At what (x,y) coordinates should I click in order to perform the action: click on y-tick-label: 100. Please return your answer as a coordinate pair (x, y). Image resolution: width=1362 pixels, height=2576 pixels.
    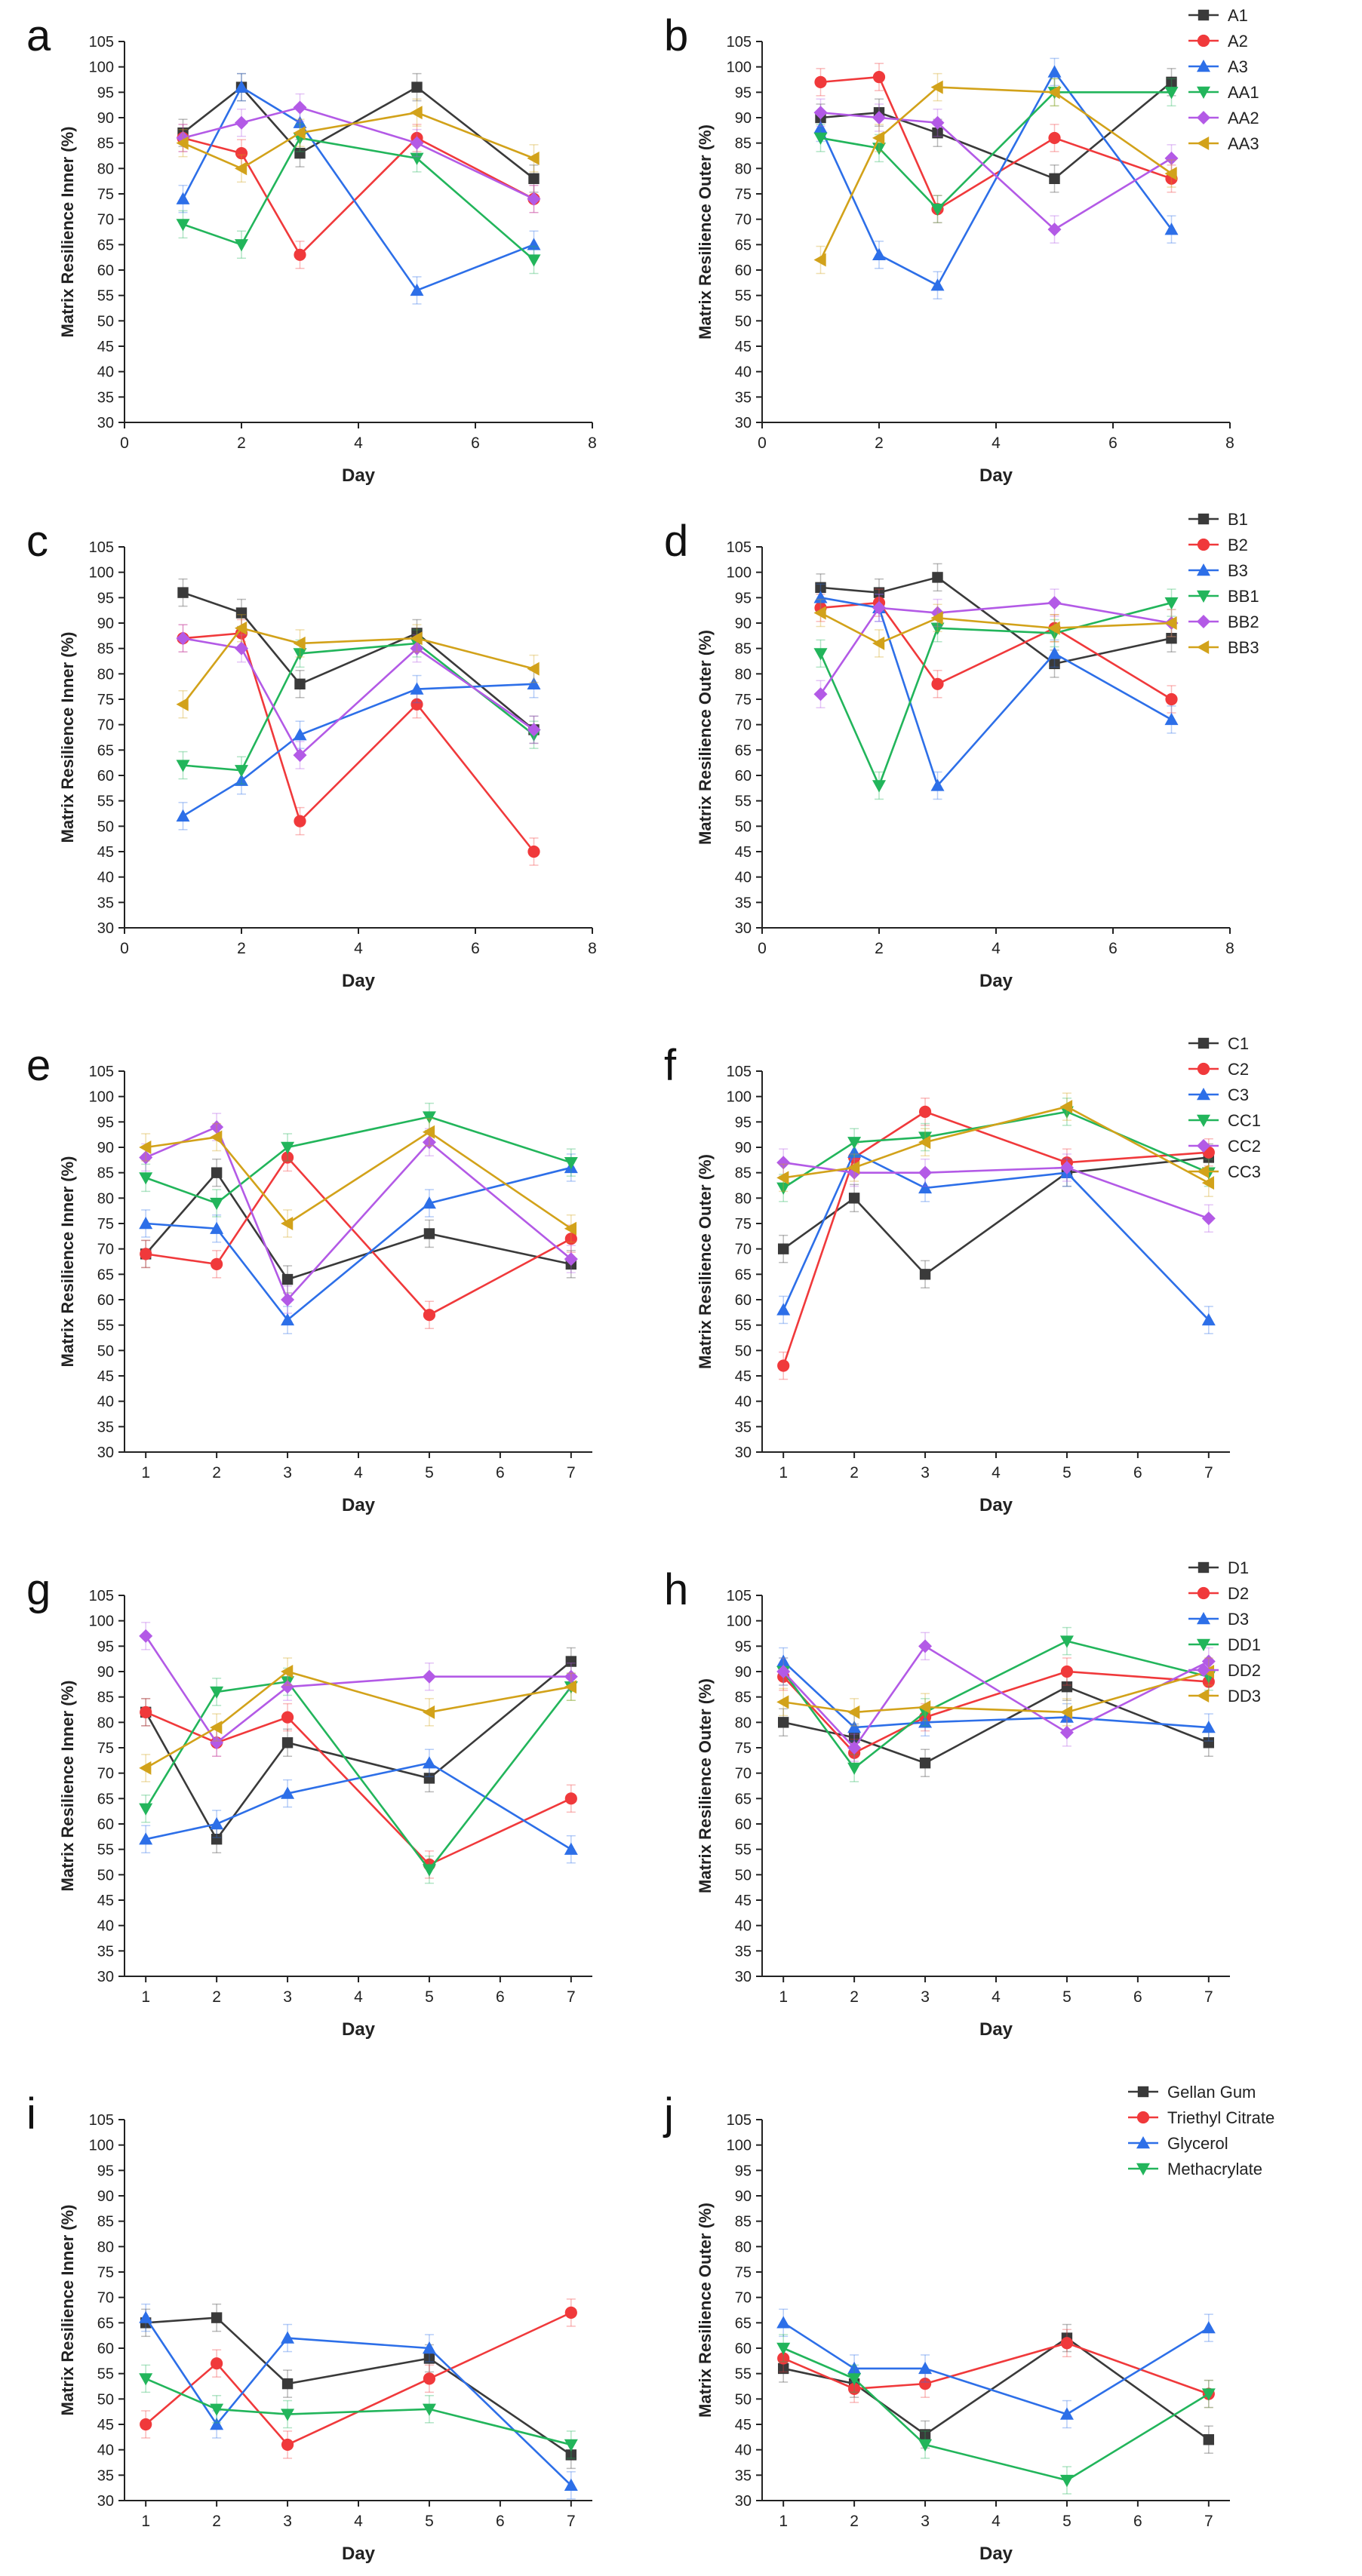
    Looking at the image, I should click on (101, 68).